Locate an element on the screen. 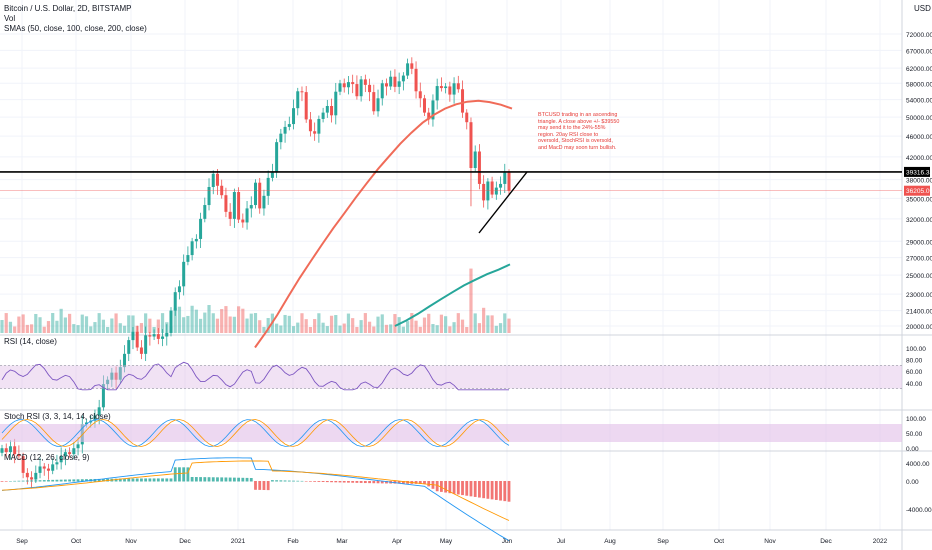 This screenshot has width=932, height=550. macd-tick-label: 0.00 is located at coordinates (912, 482).